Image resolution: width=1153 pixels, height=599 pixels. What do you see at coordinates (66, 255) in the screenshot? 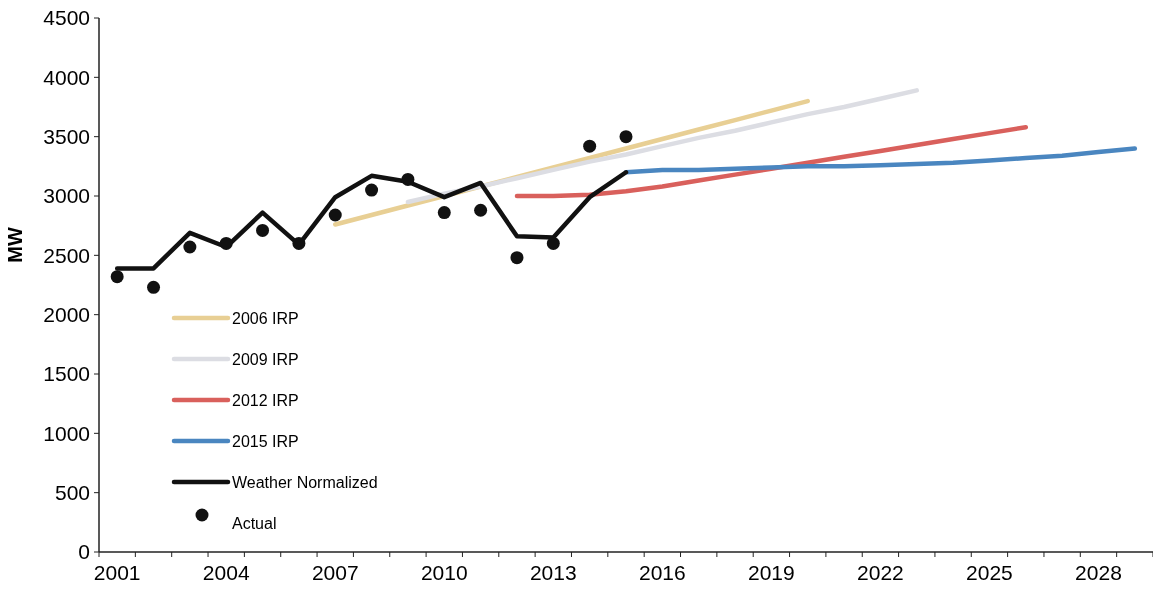
I see `y-tick-label: 2500` at bounding box center [66, 255].